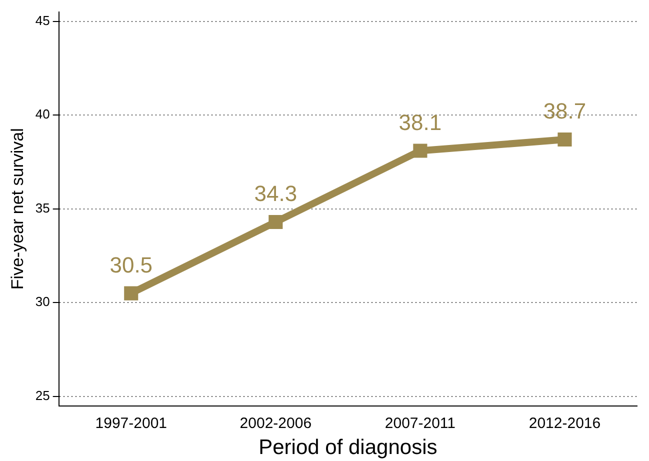  What do you see at coordinates (42, 302) in the screenshot?
I see `y-tick-label: 30` at bounding box center [42, 302].